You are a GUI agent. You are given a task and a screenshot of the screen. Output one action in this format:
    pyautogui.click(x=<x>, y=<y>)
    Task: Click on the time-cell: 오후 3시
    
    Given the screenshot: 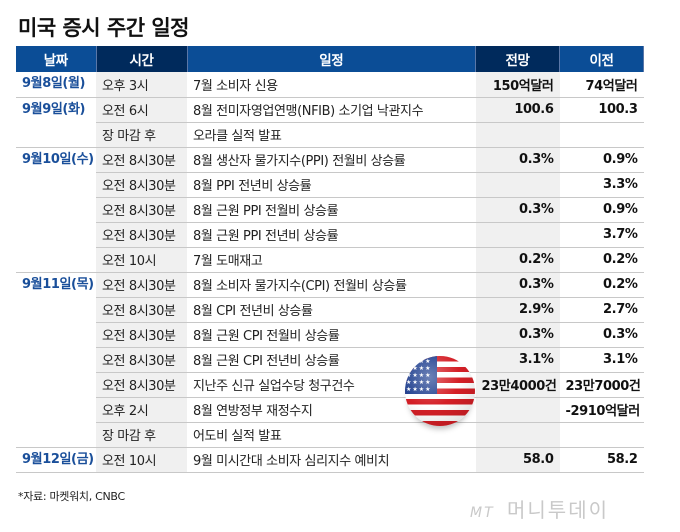 What is the action you would take?
    pyautogui.click(x=141, y=85)
    